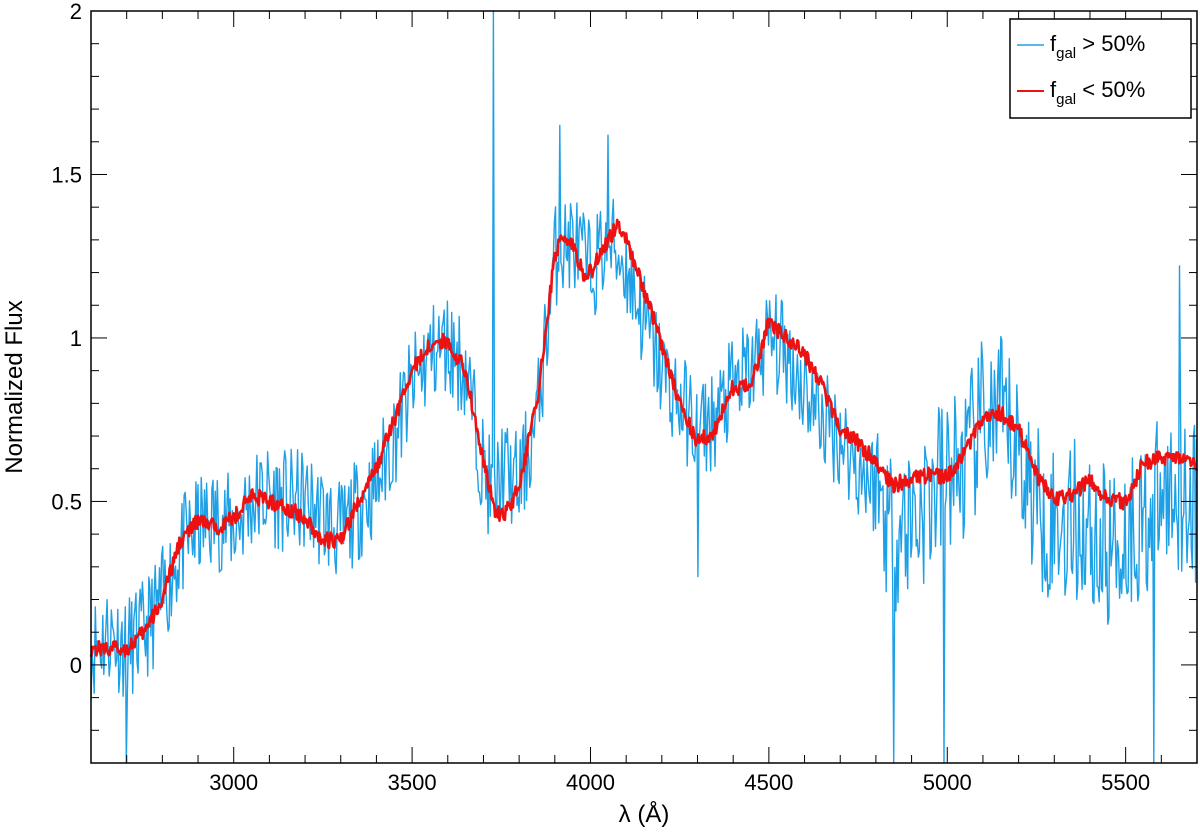  What do you see at coordinates (768, 782) in the screenshot?
I see `x-tick-label: 4500` at bounding box center [768, 782].